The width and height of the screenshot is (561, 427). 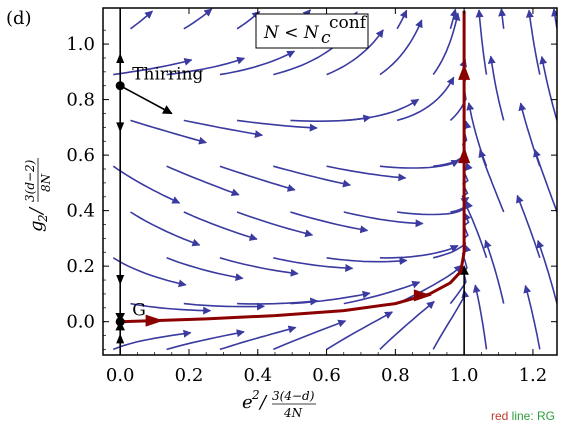 I want to click on svg-text: c, so click(x=326, y=38).